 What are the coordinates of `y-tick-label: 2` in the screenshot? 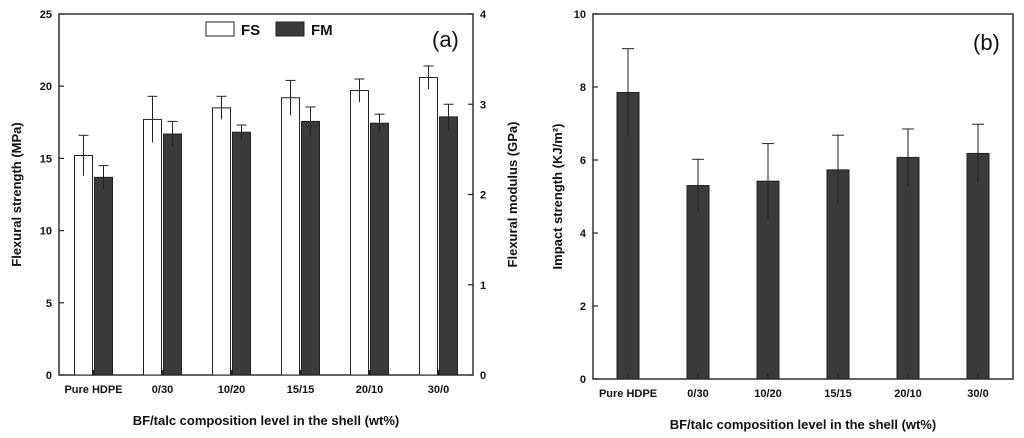 It's located at (583, 307).